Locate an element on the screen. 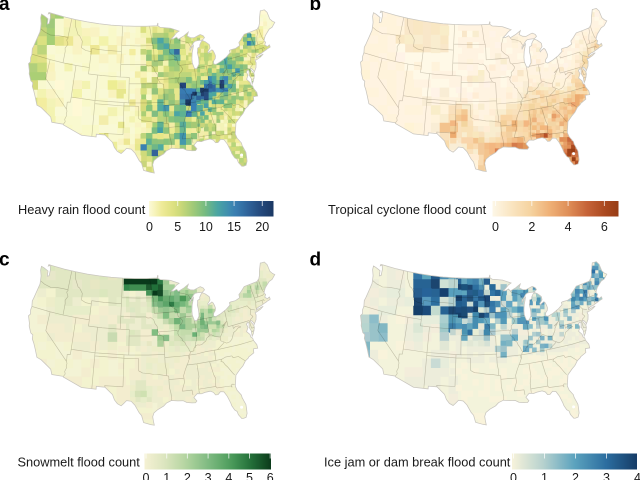 The height and width of the screenshot is (485, 640). svg-text:Ice jam or dam break flood cou: Ice jam or dam break flood count is located at coordinates (417, 462).